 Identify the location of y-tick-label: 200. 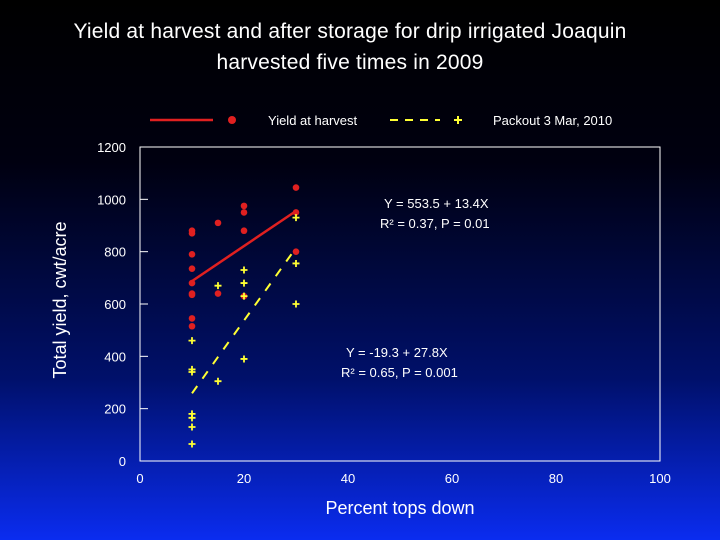
(115, 409).